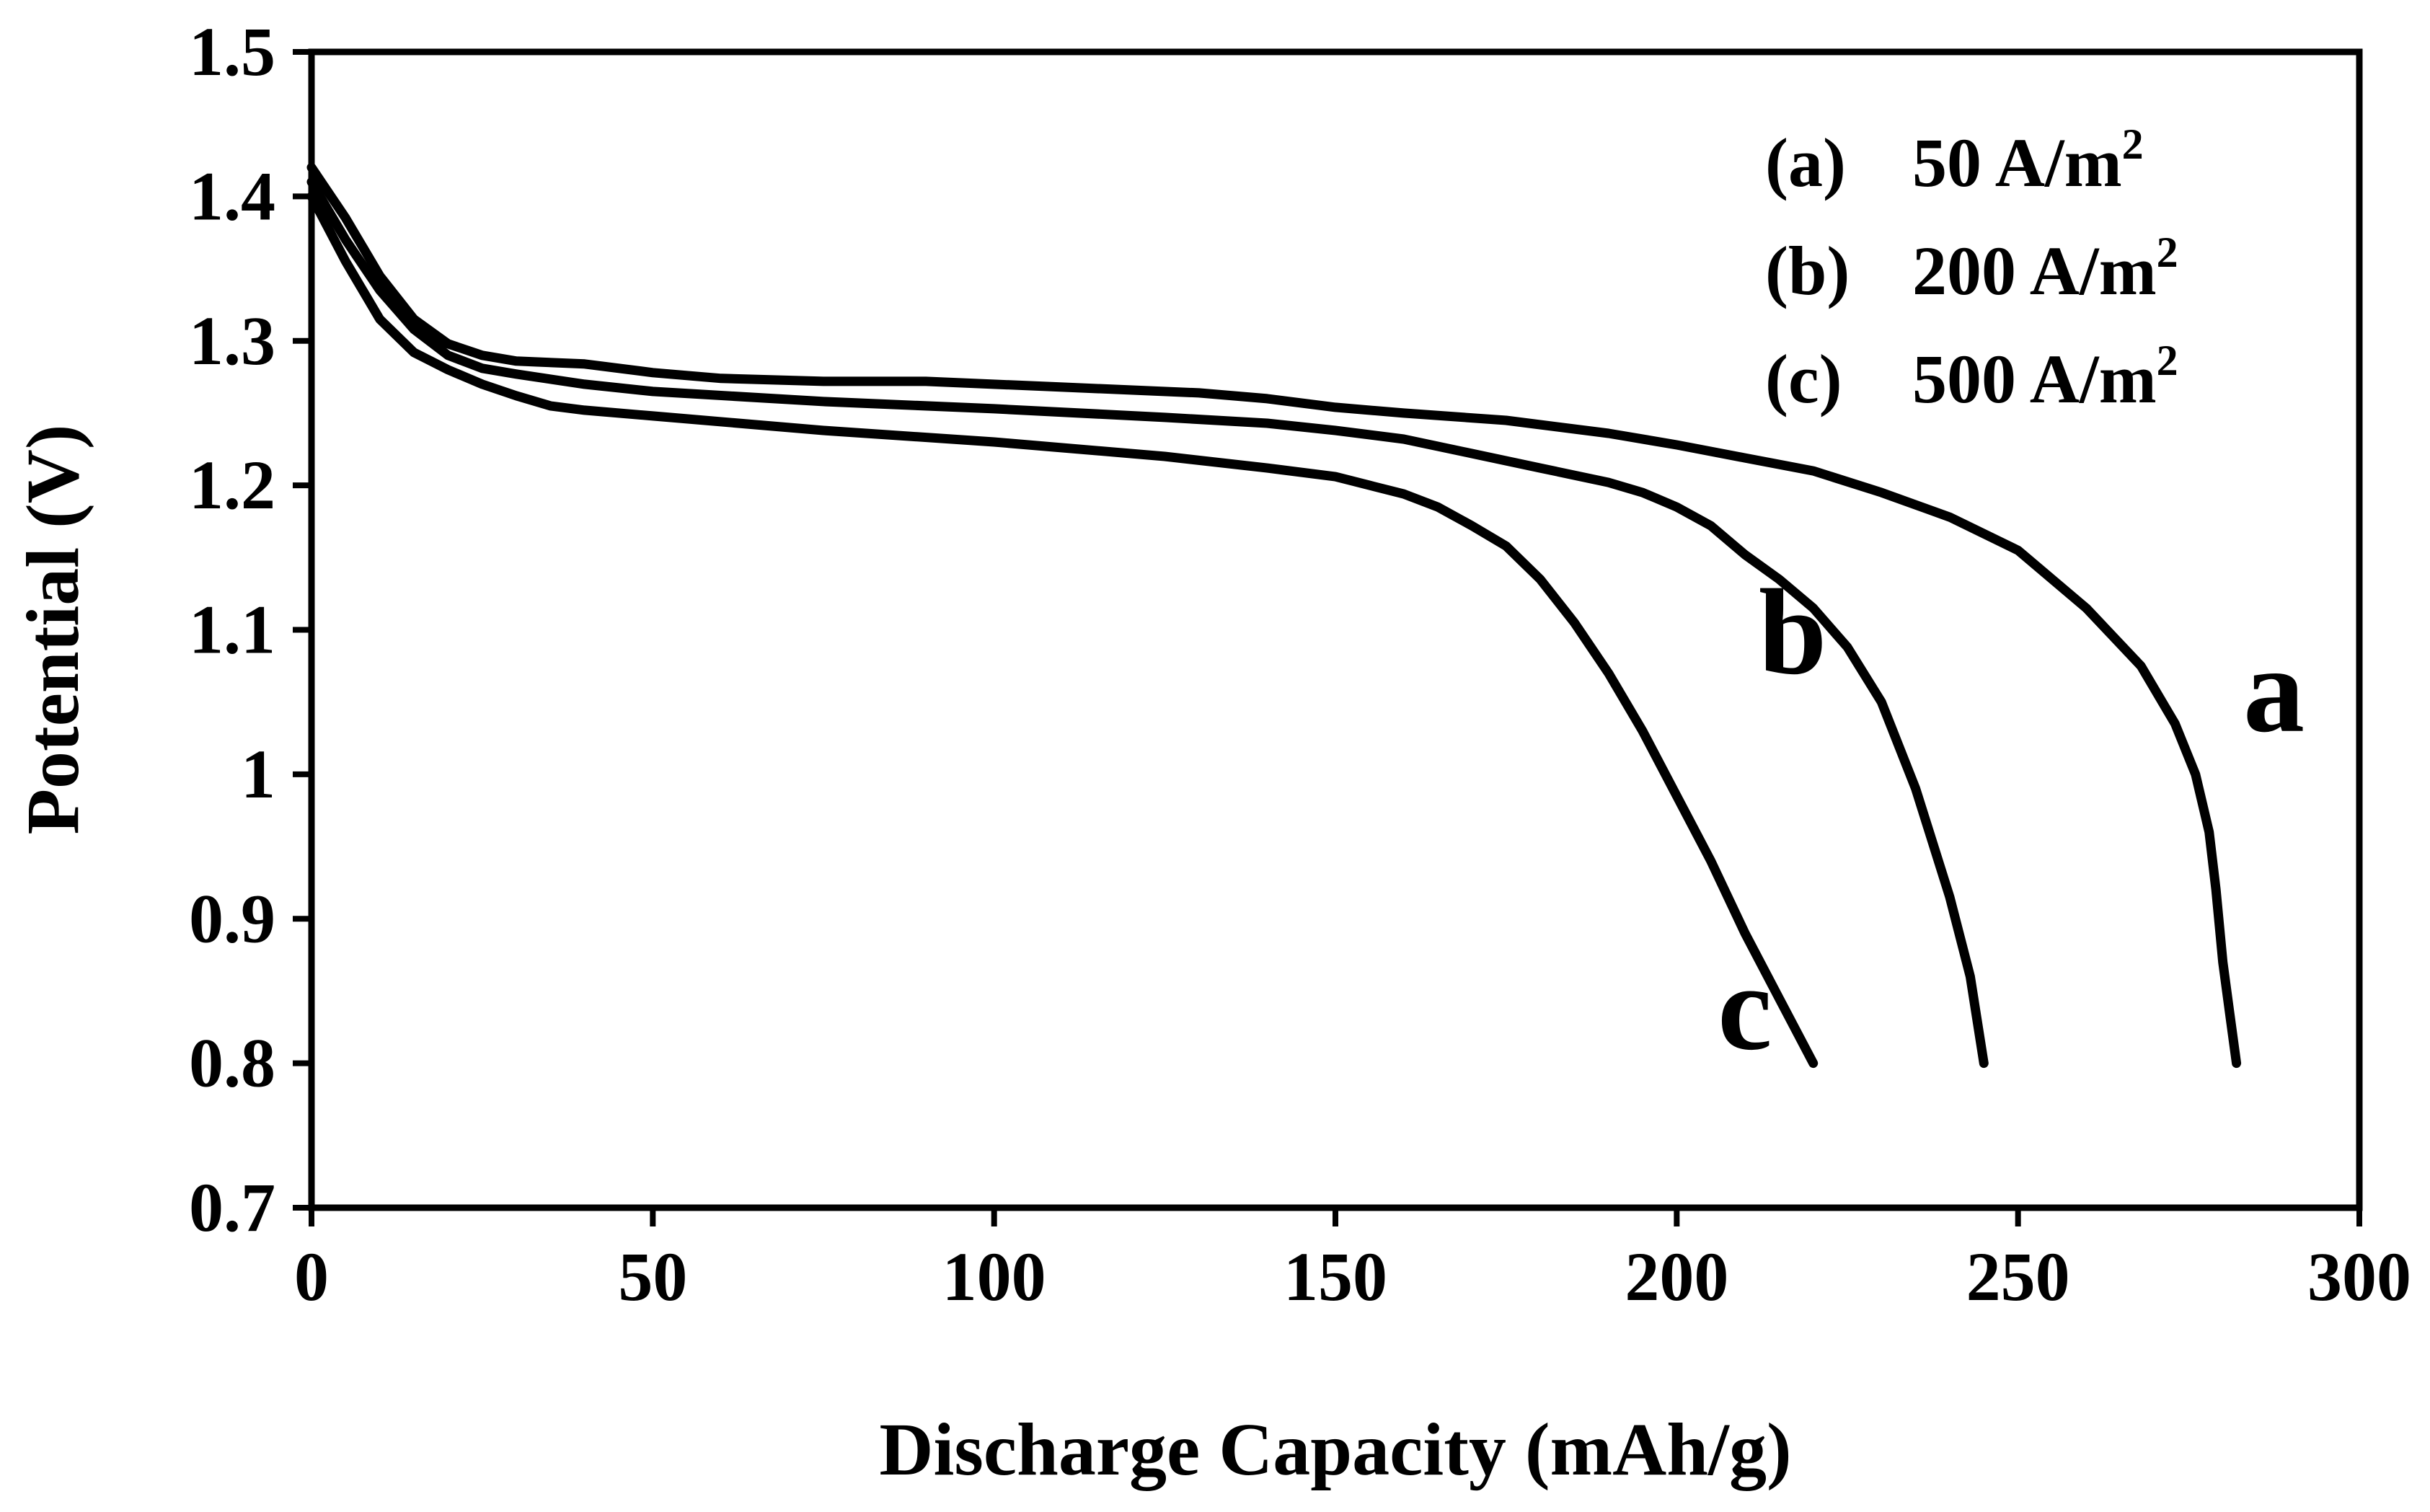 The width and height of the screenshot is (2430, 1512). Describe the element at coordinates (1793, 632) in the screenshot. I see `series-label-b: b` at that location.